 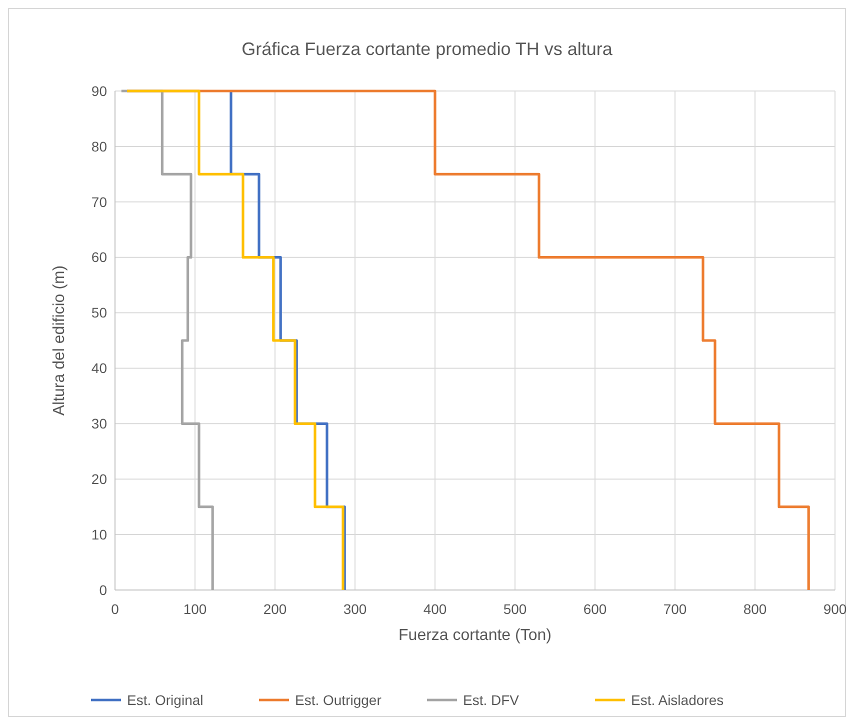 What do you see at coordinates (755, 609) in the screenshot?
I see `x-tick-label: 800` at bounding box center [755, 609].